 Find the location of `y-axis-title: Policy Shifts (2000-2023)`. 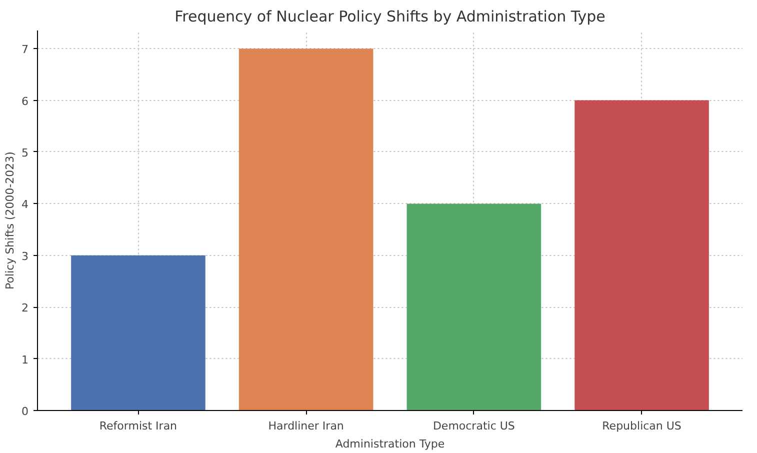

y-axis-title: Policy Shifts (2000-2023) is located at coordinates (10, 221).